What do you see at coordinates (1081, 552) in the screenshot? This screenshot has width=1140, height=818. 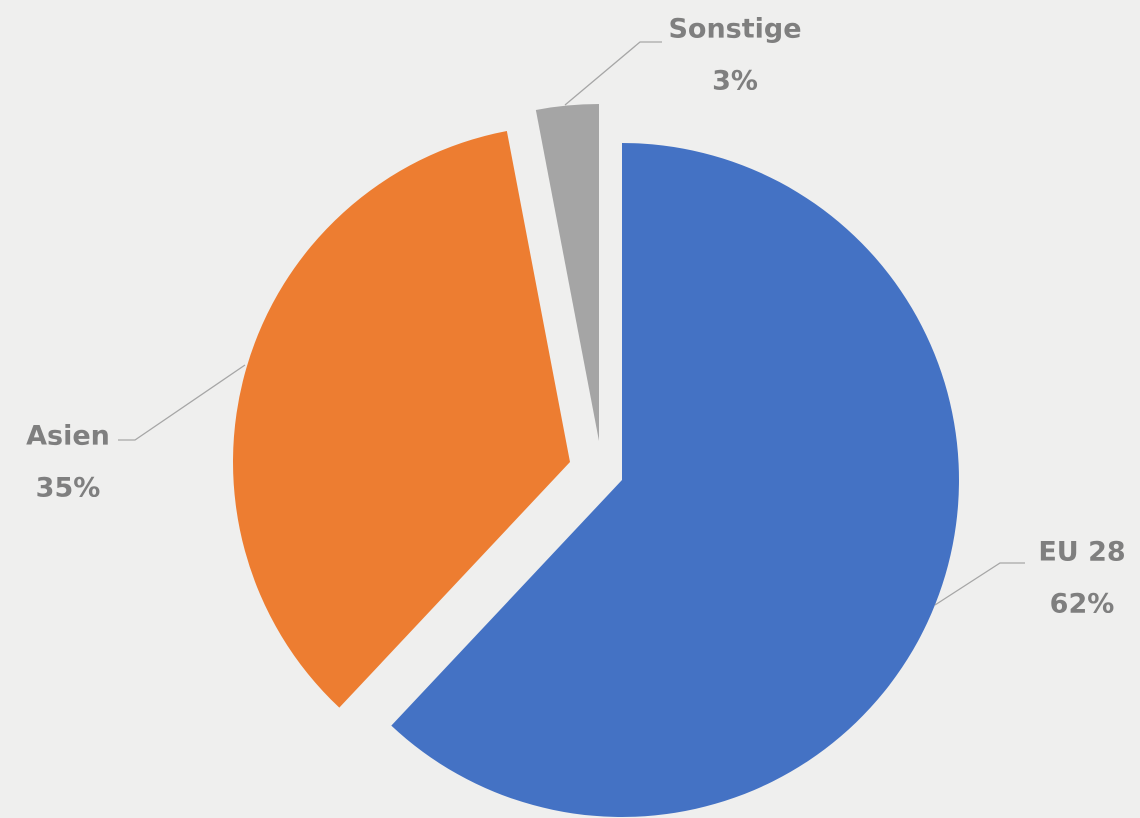 I see `slice-label: EU 28` at bounding box center [1081, 552].